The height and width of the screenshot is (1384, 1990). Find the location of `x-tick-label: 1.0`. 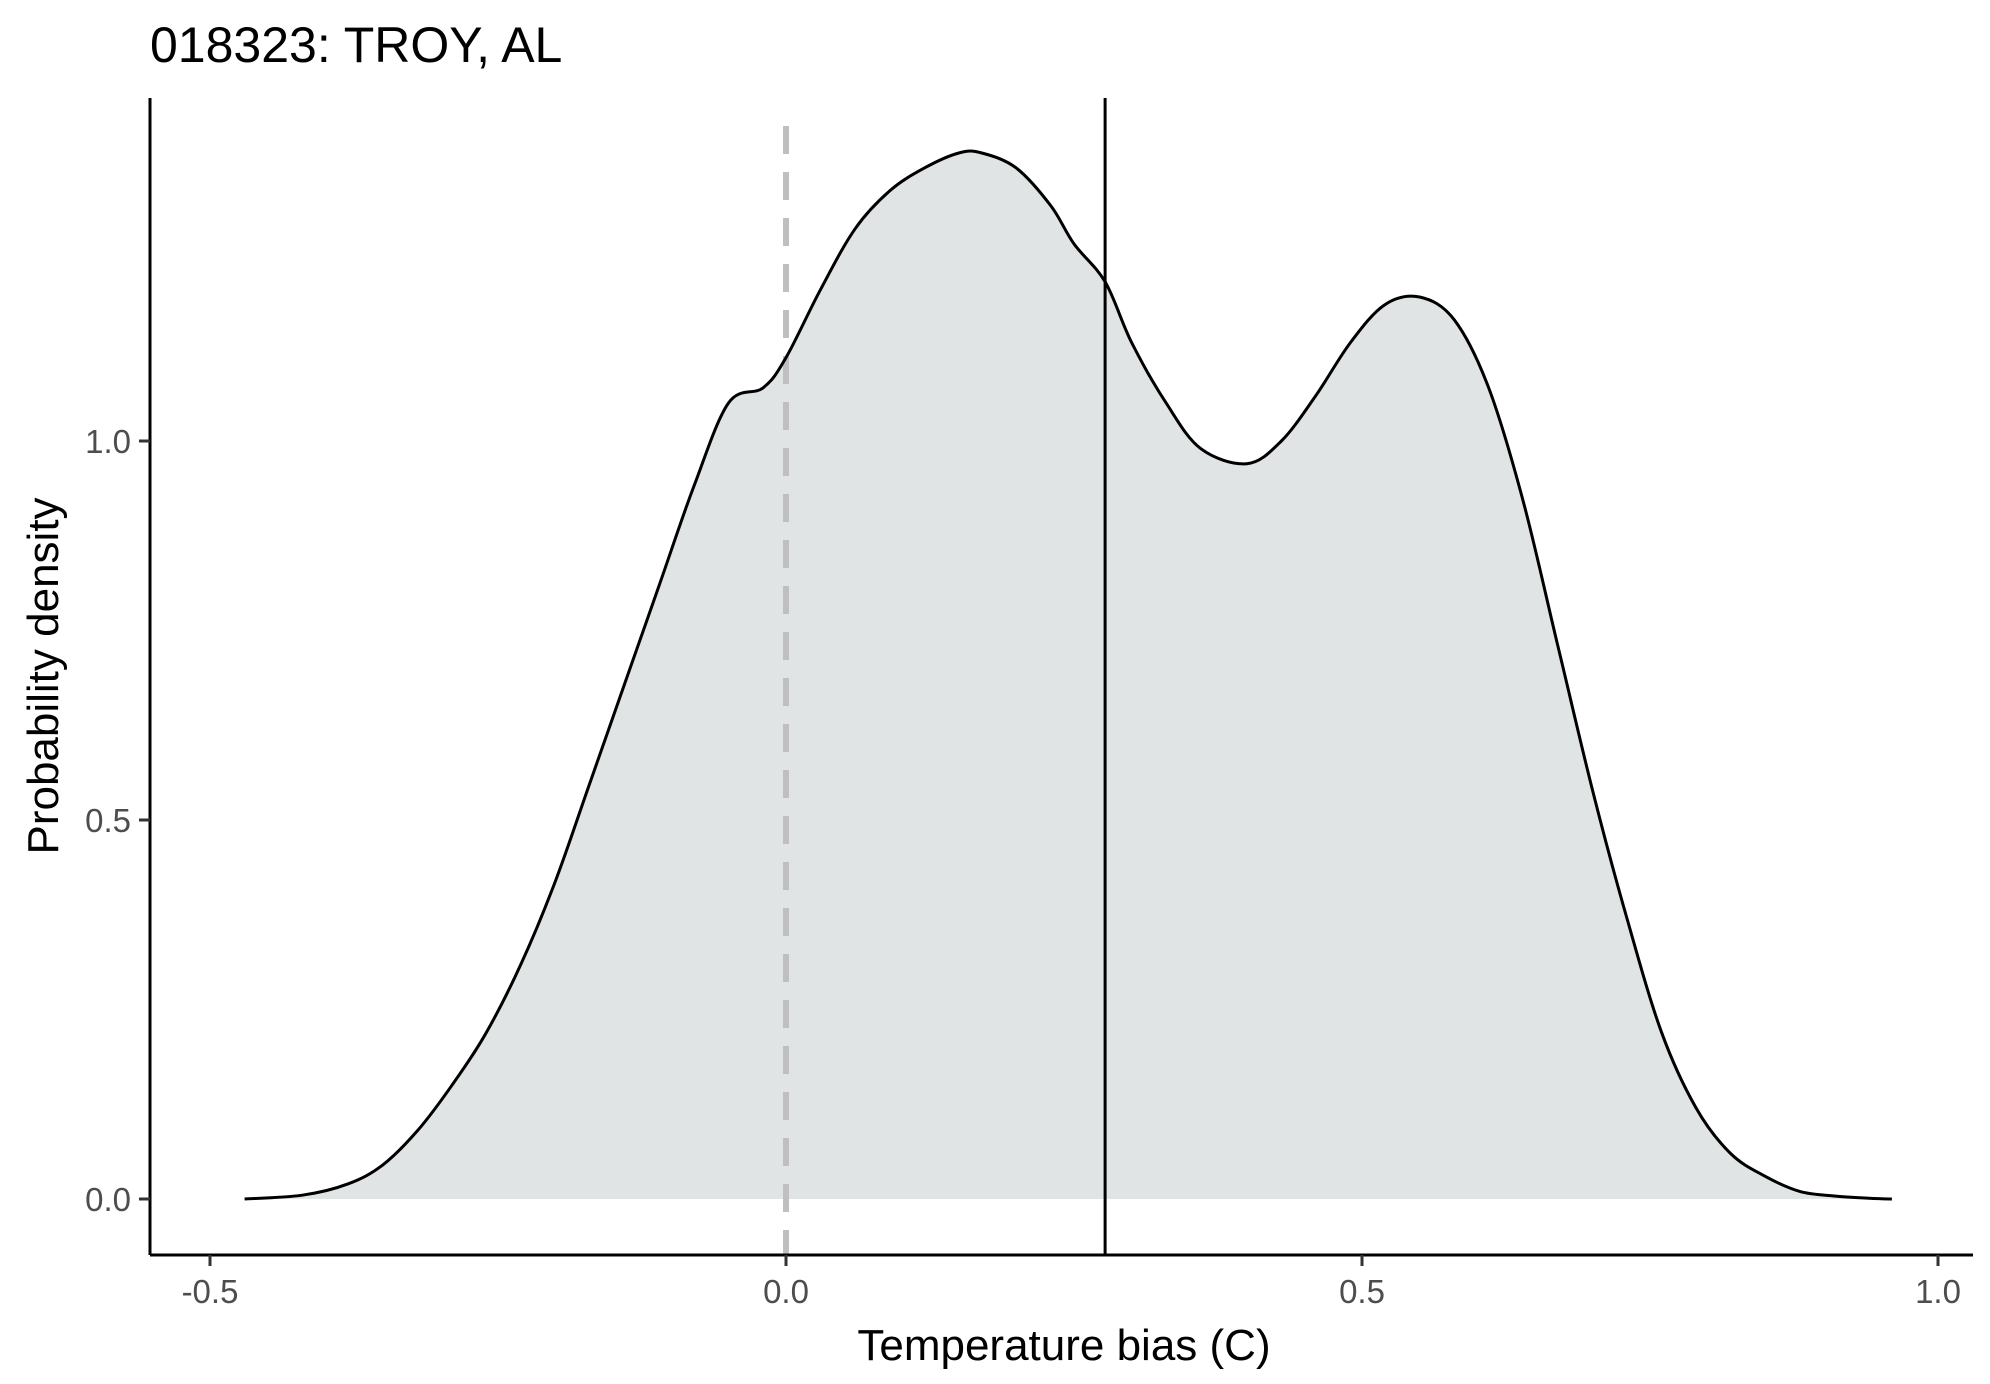

x-tick-label: 1.0 is located at coordinates (1938, 1291).